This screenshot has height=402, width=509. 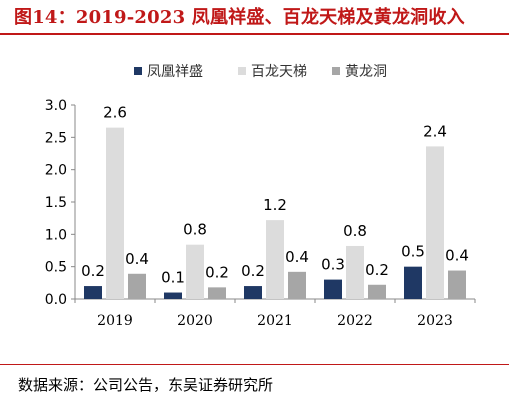 What do you see at coordinates (279, 72) in the screenshot?
I see `legend-label-1: 百龙天梯` at bounding box center [279, 72].